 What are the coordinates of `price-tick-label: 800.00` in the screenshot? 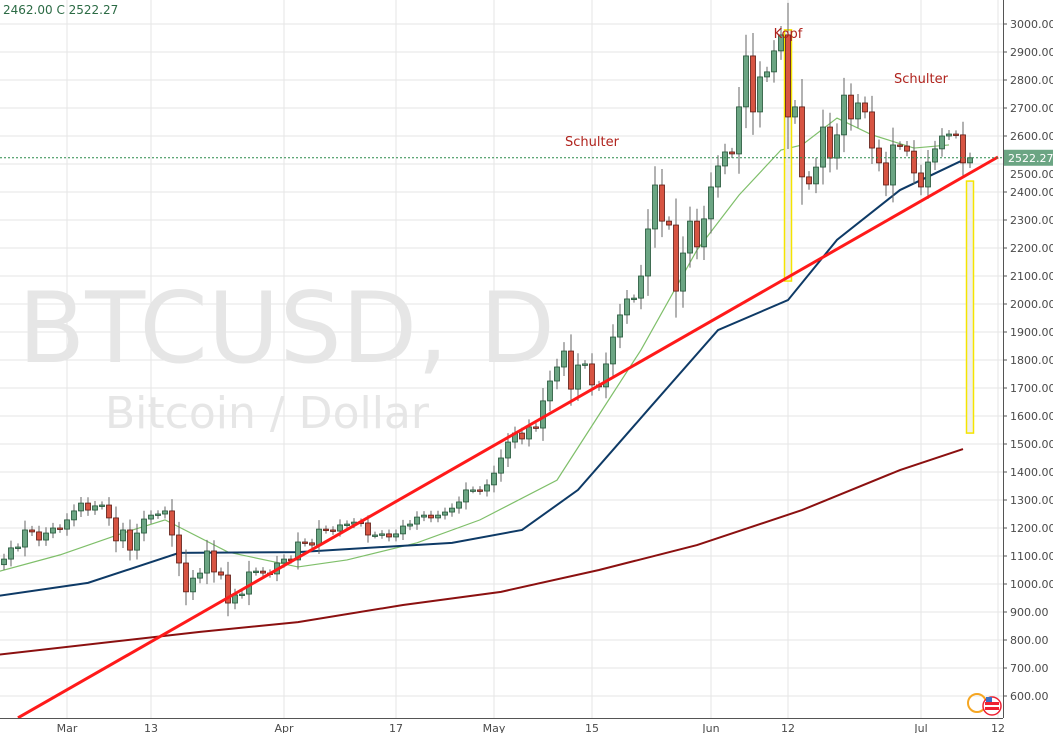 It's located at (1029, 640).